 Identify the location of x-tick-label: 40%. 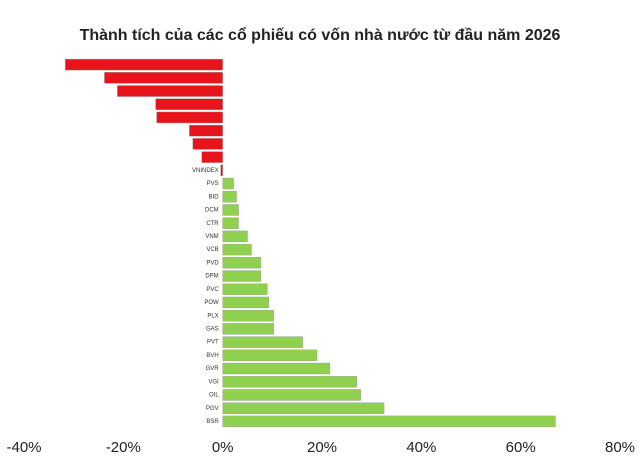
(421, 447).